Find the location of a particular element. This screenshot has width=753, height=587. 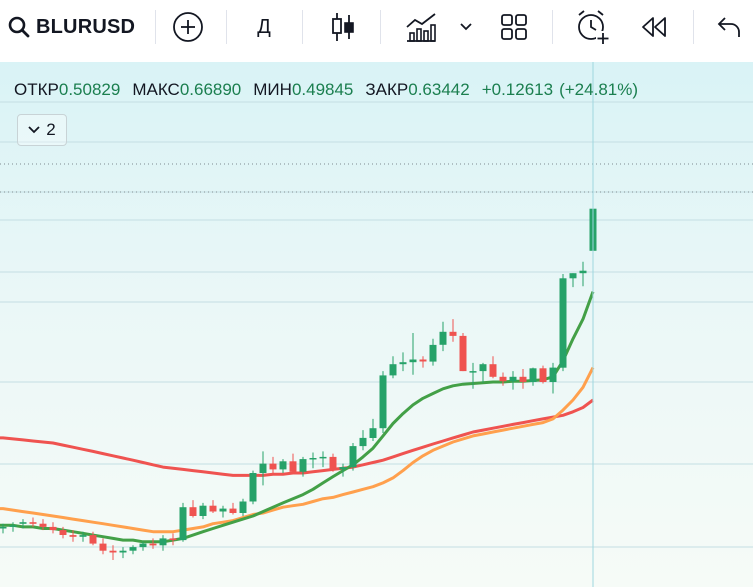

open-value: 0.50829 is located at coordinates (89, 89).